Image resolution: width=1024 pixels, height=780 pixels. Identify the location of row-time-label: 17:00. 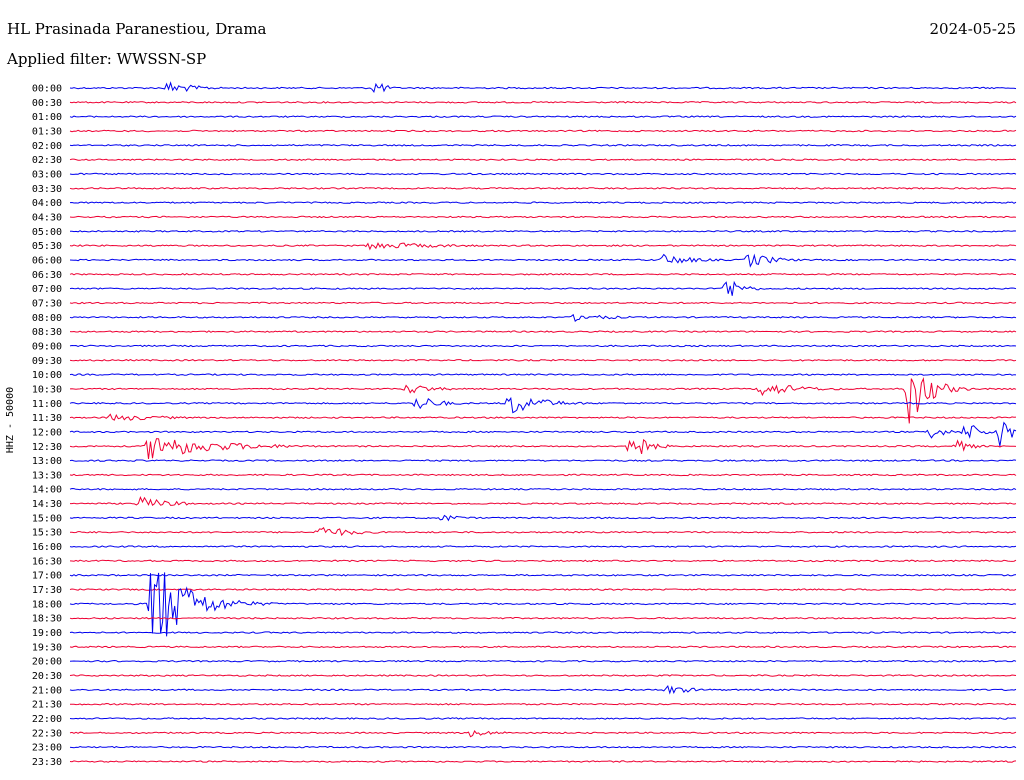
(47, 576).